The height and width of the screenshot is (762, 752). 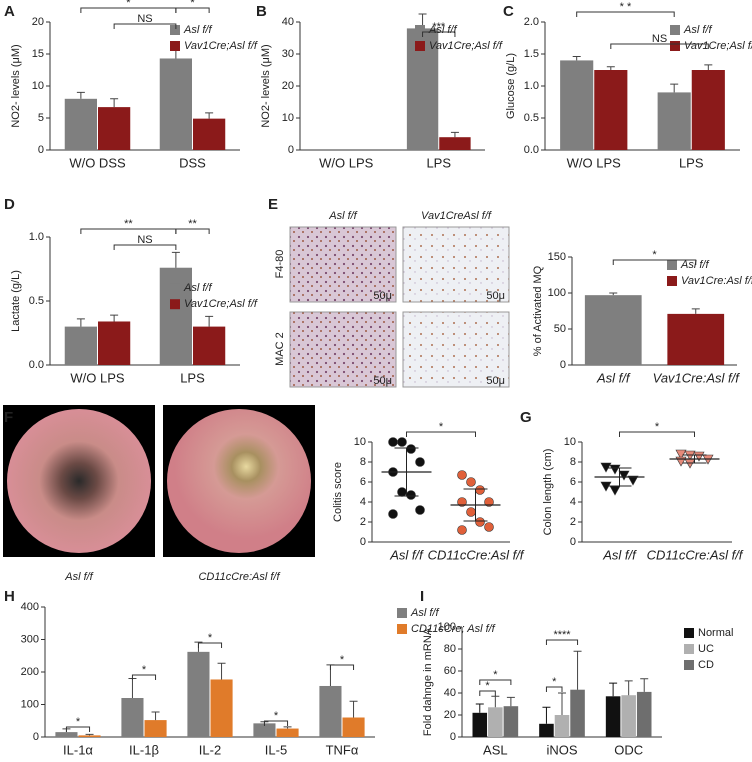 What do you see at coordinates (38, 54) in the screenshot?
I see `y-tick-label: 15` at bounding box center [38, 54].